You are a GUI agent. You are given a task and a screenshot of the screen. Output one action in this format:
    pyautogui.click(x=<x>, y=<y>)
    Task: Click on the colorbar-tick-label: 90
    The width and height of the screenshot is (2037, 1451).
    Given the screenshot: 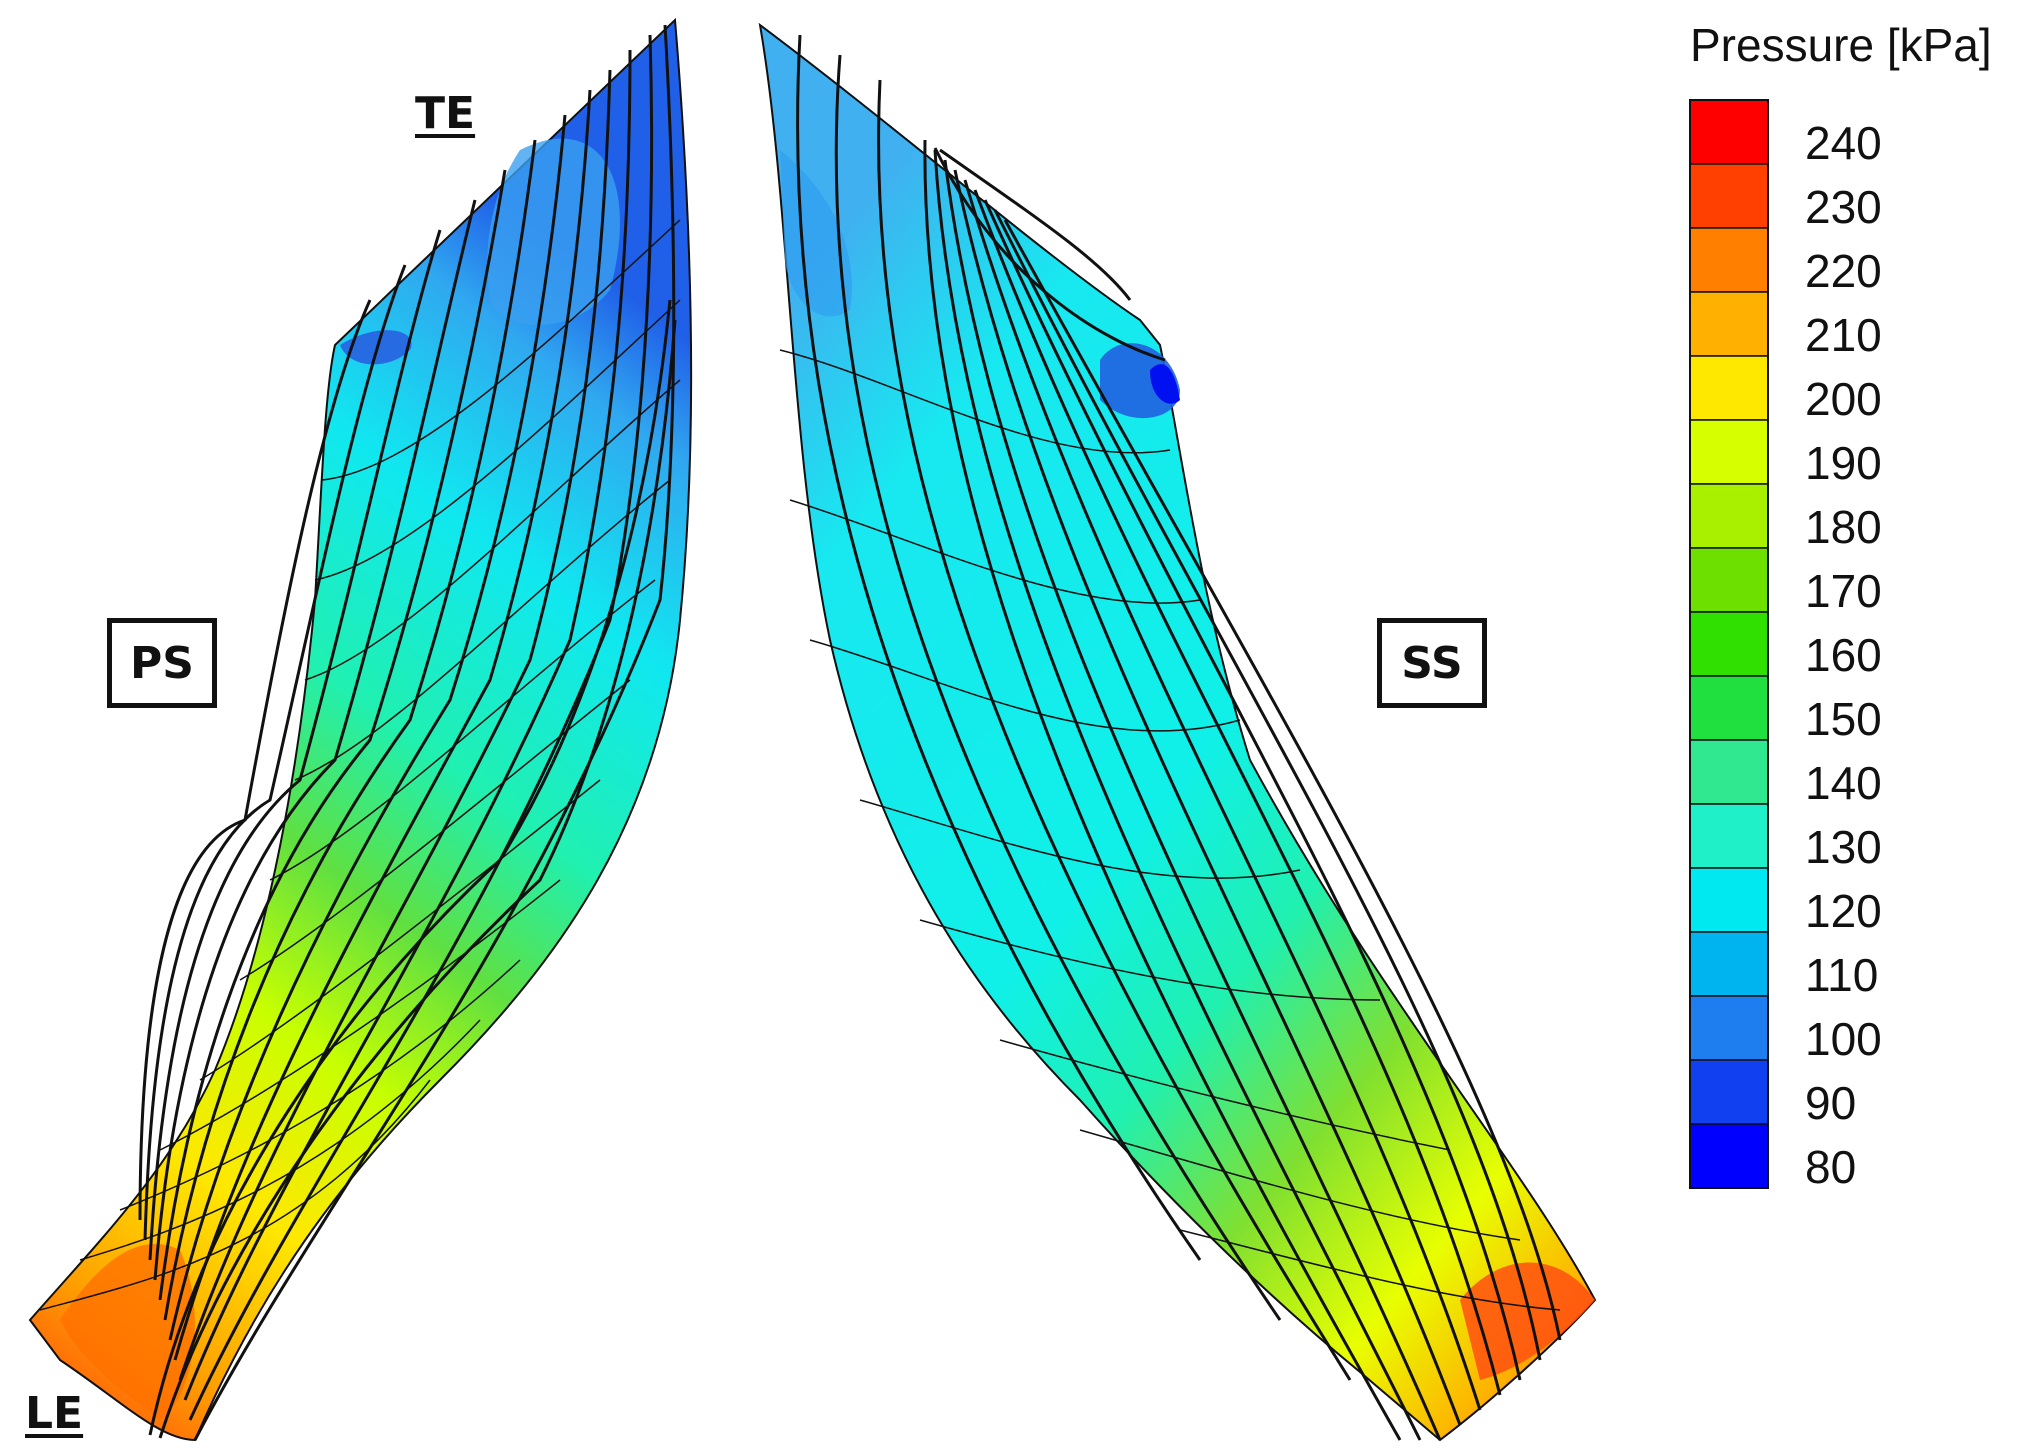 What is the action you would take?
    pyautogui.click(x=1831, y=1103)
    